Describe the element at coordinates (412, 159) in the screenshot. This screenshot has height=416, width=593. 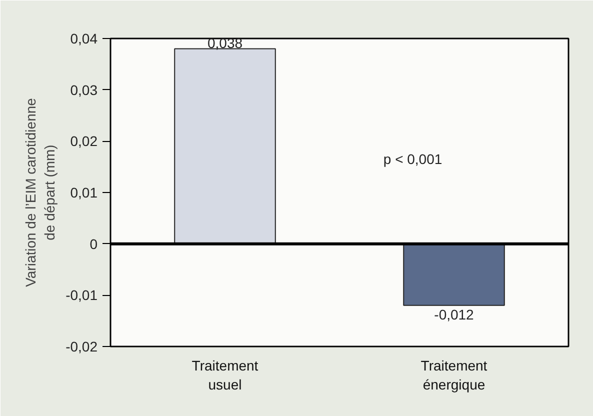
I see `annotation: p < 0,001` at that location.